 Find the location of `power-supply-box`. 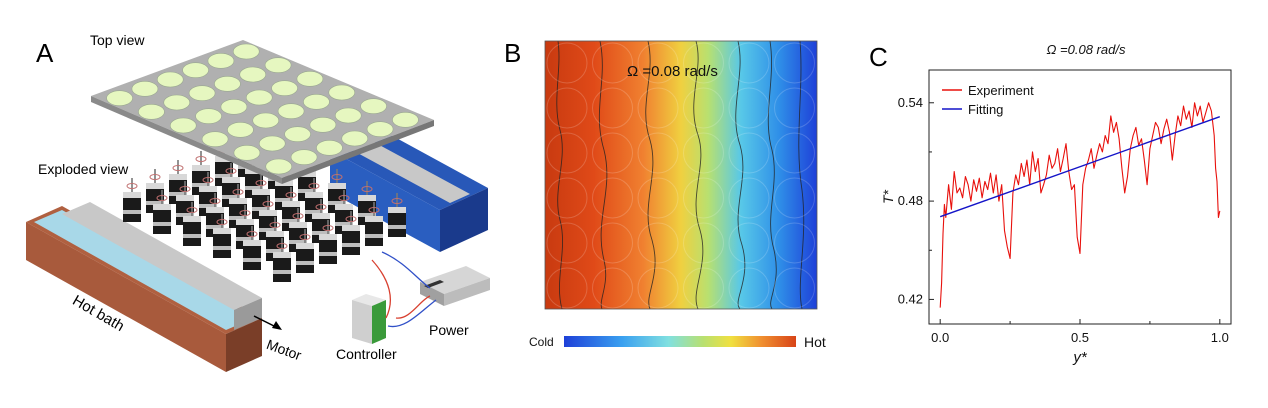

power-supply-box is located at coordinates (455, 286).